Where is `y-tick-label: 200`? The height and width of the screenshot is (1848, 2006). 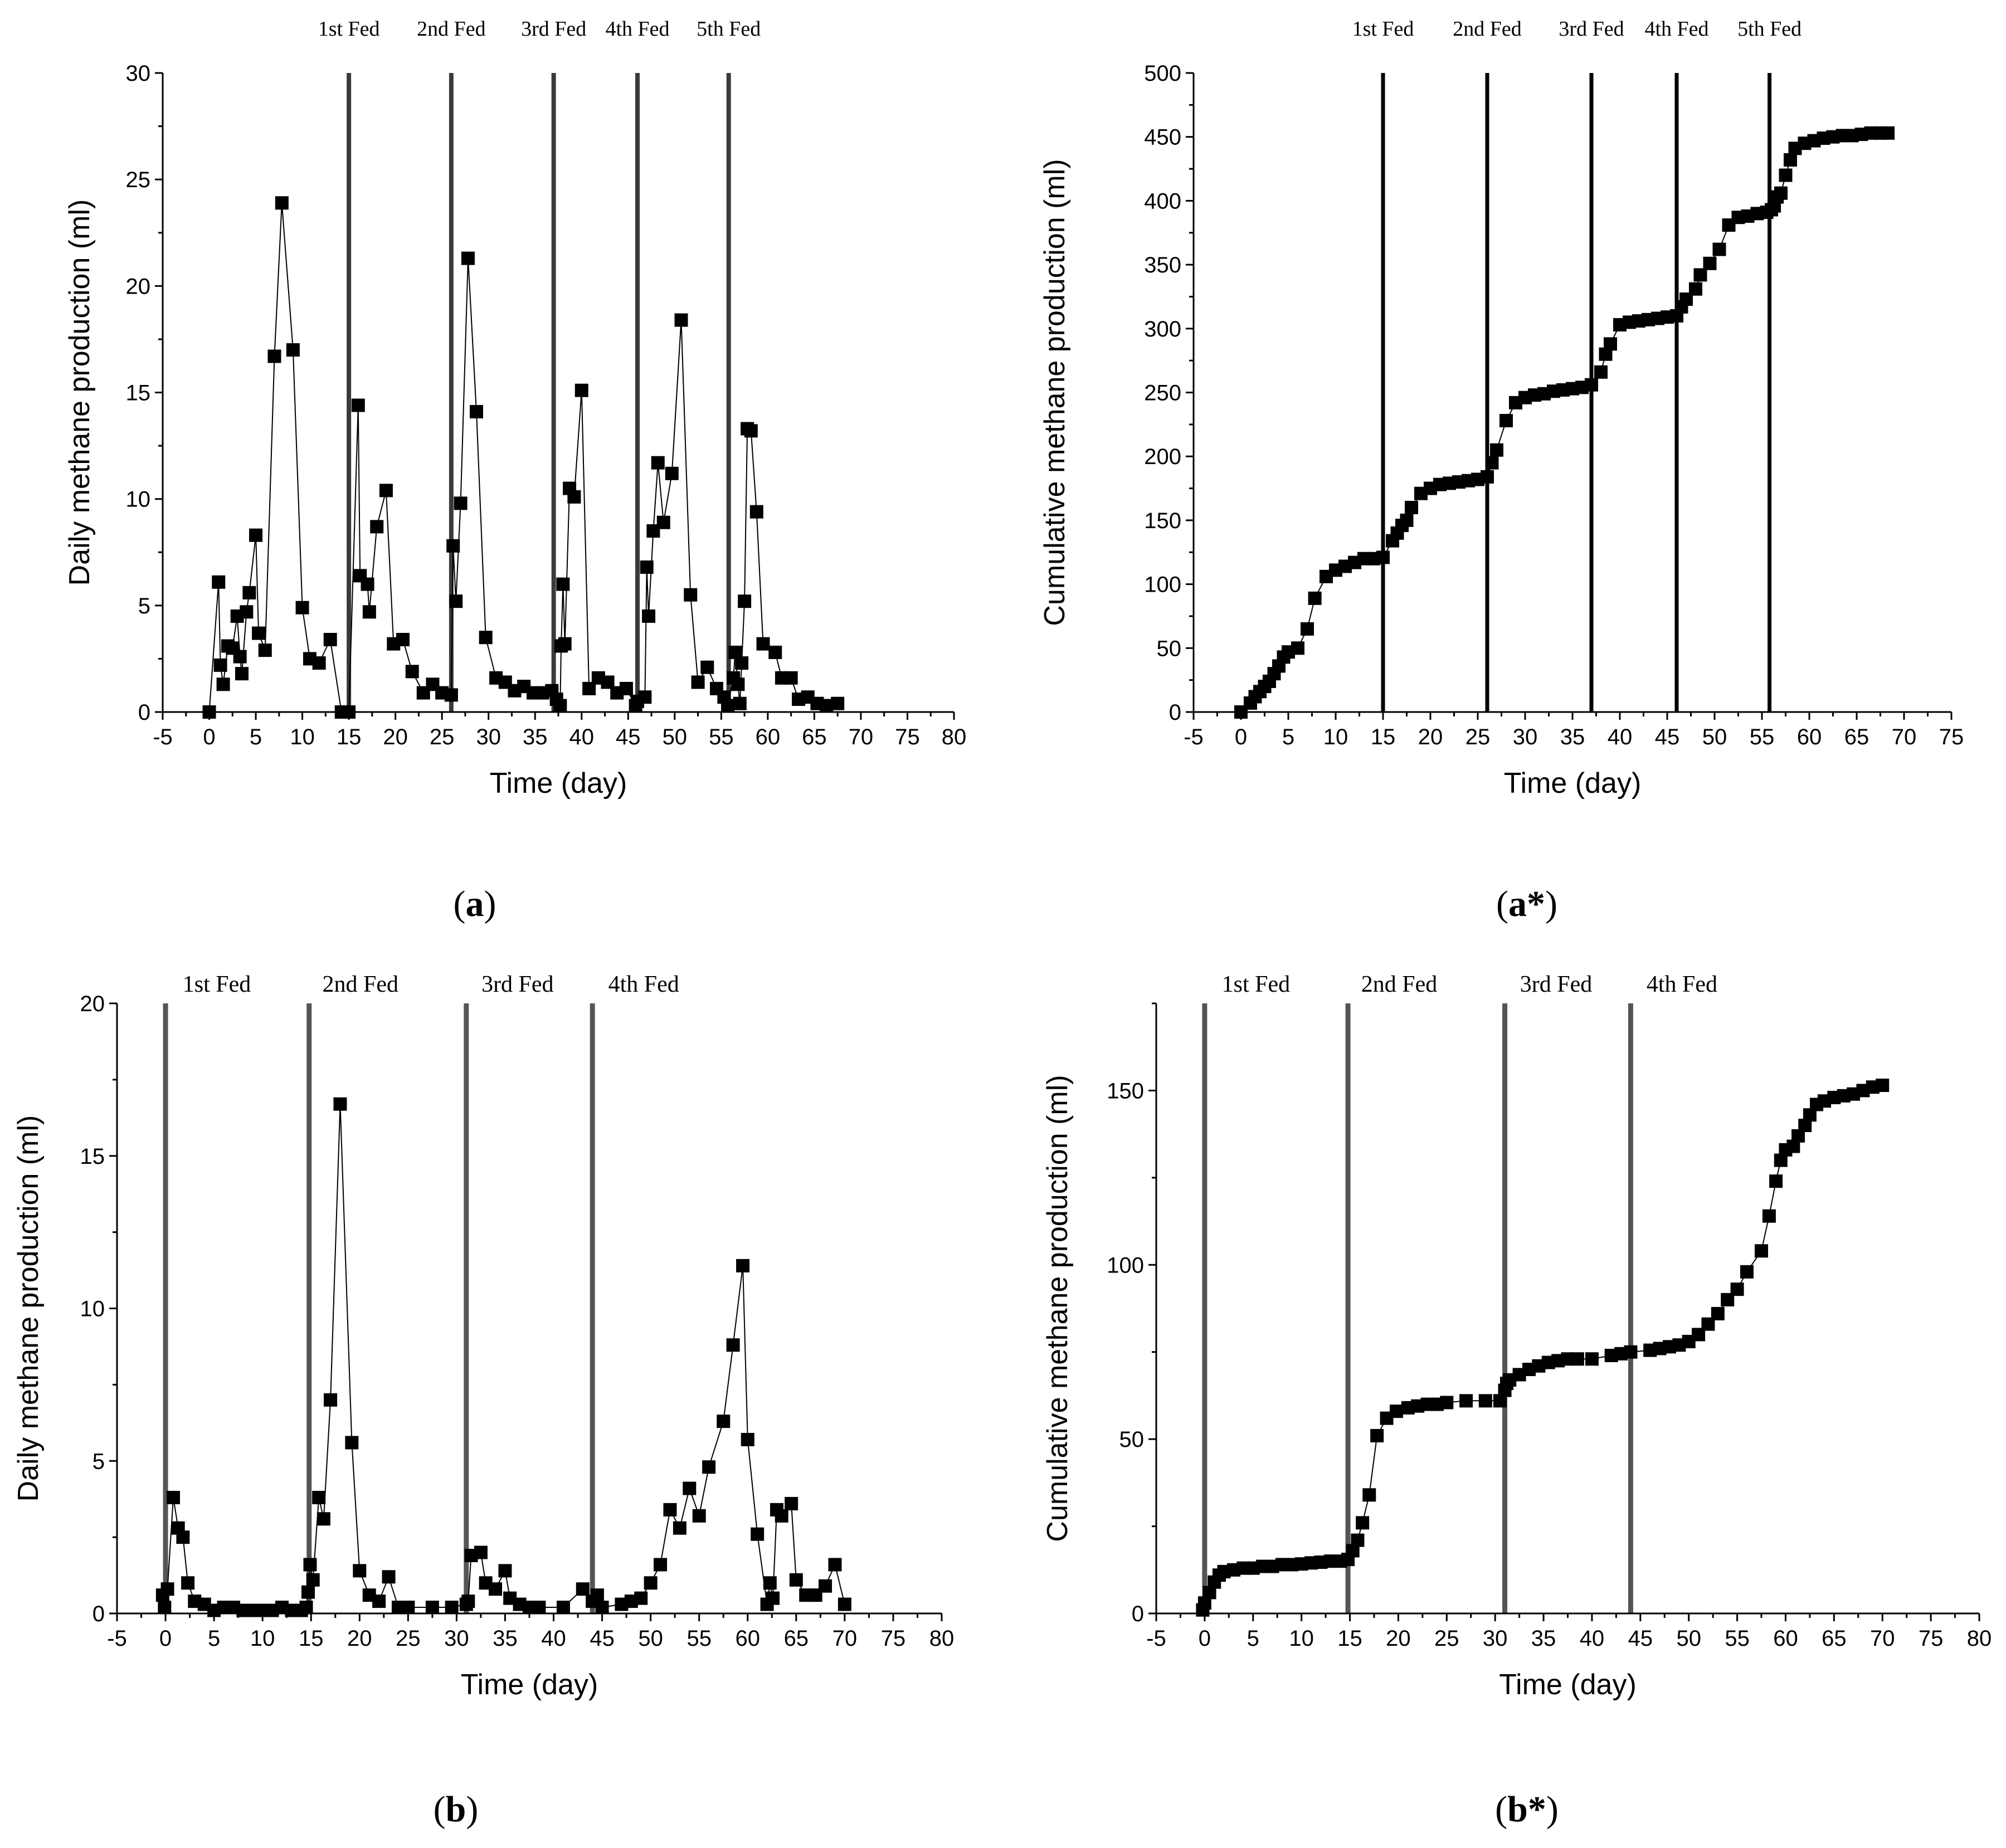
y-tick-label: 200 is located at coordinates (1162, 457).